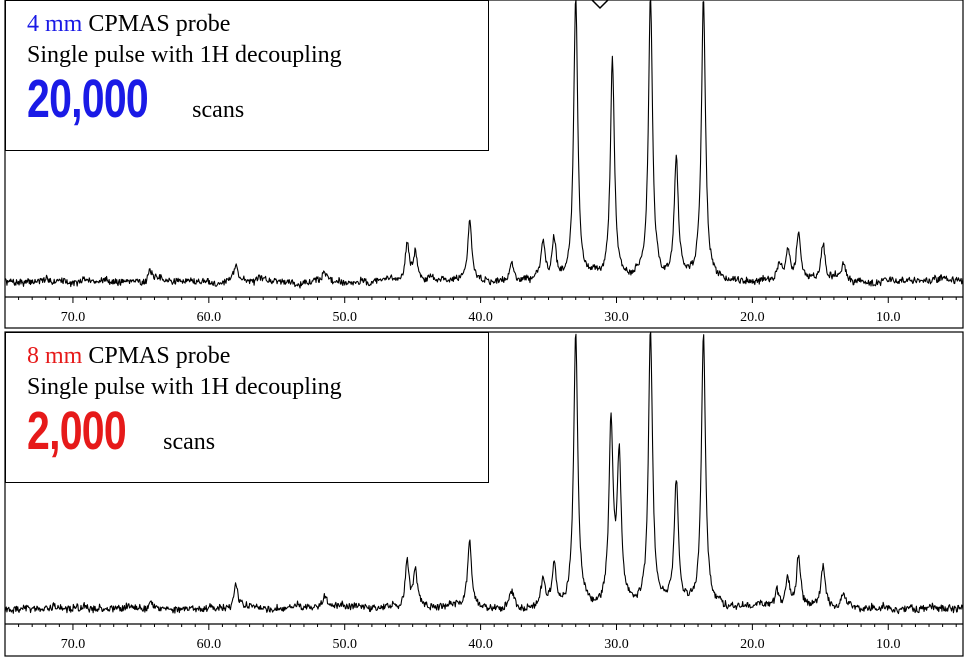  I want to click on scan-line: 2,000 scans, so click(257, 431).